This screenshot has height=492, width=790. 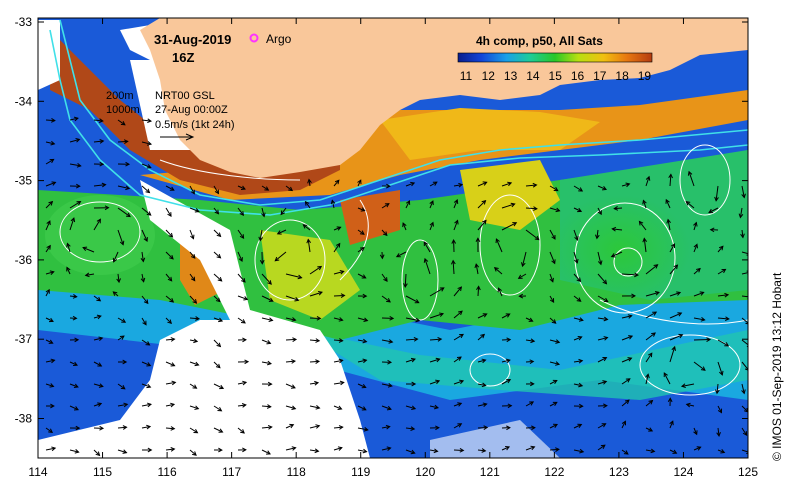 I want to click on x-tick-label: 117, so click(x=231, y=472).